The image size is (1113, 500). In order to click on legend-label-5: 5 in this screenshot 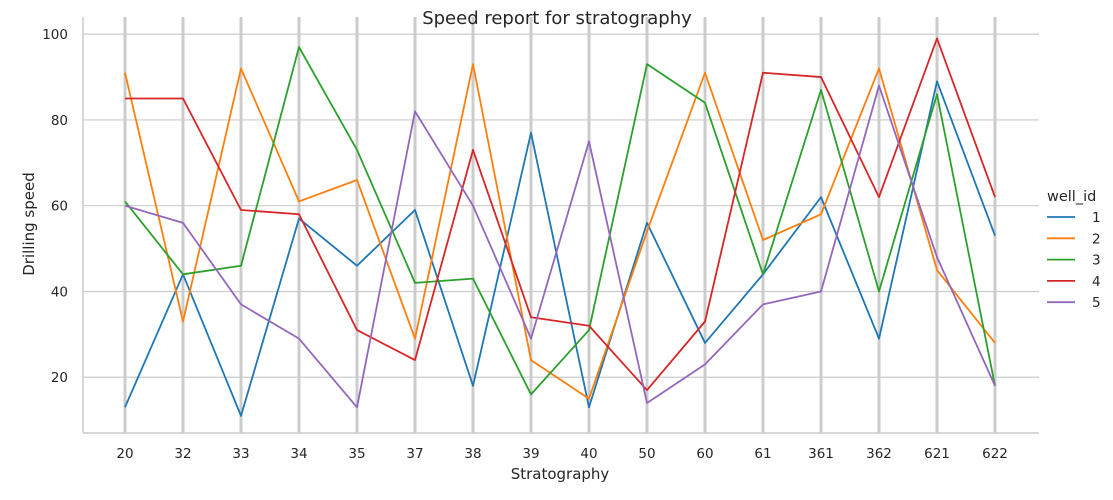, I will do `click(1096, 303)`.